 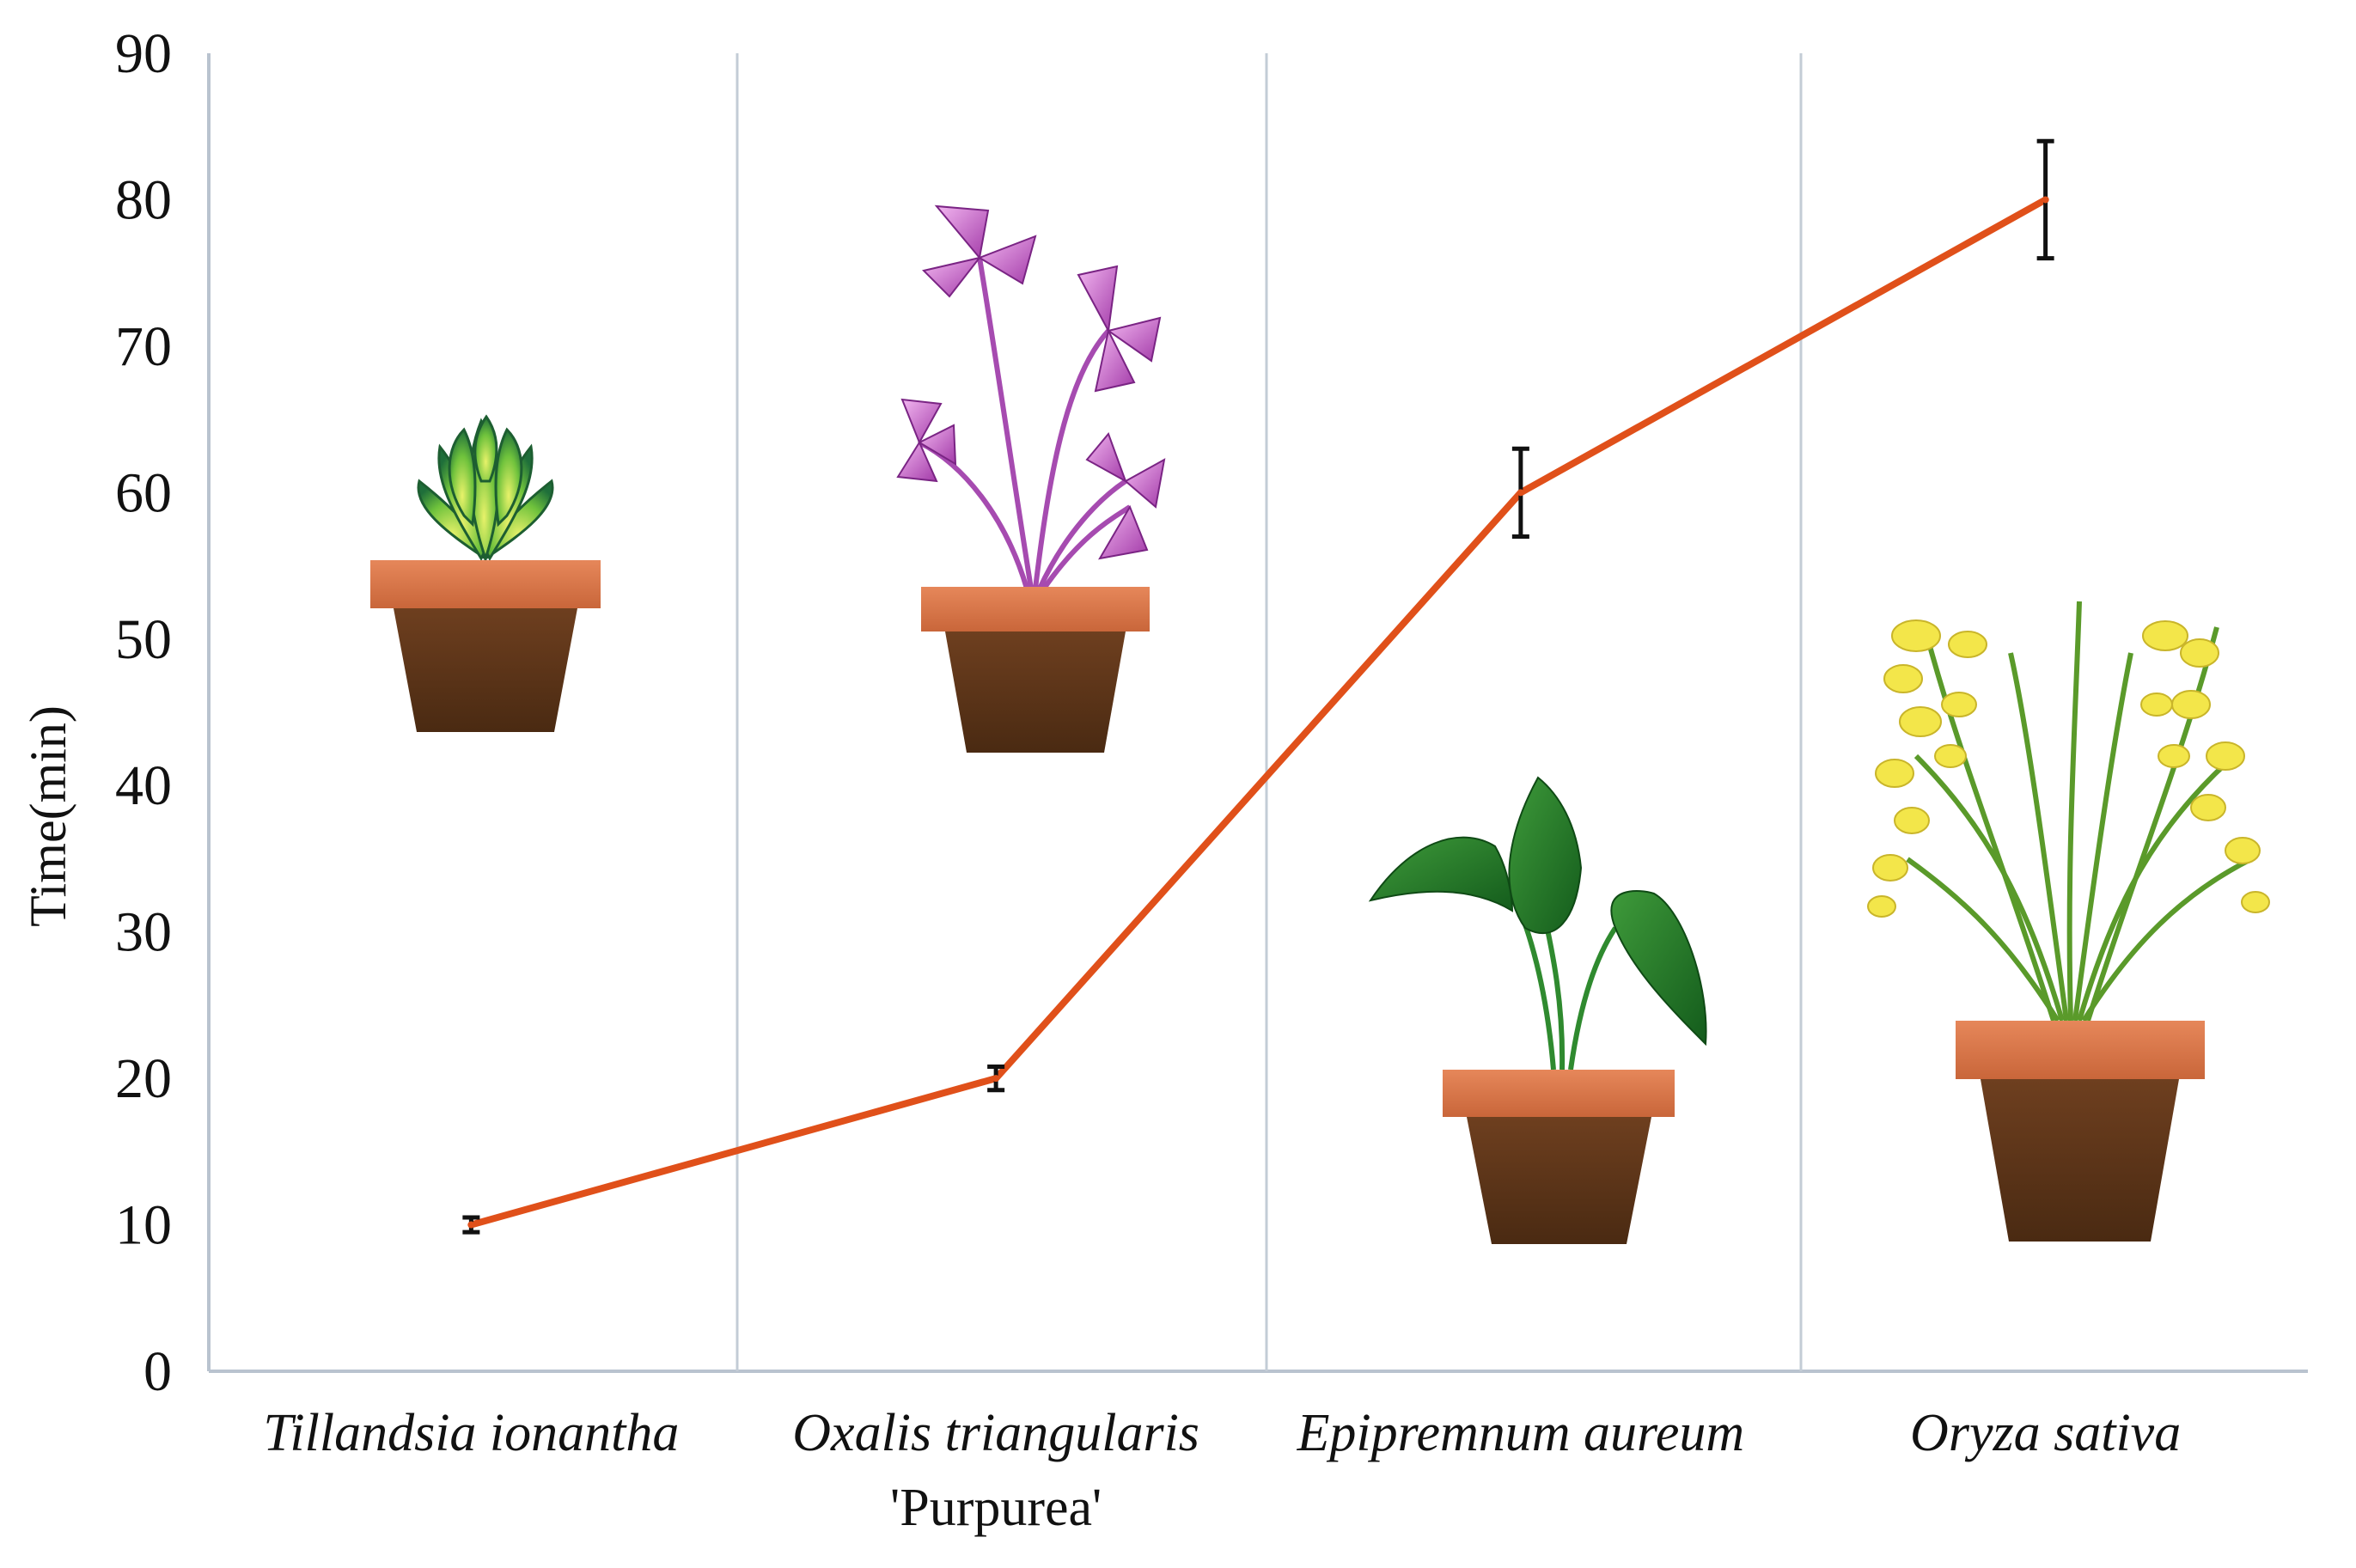 I want to click on y-tick-label: 10, so click(x=143, y=1225).